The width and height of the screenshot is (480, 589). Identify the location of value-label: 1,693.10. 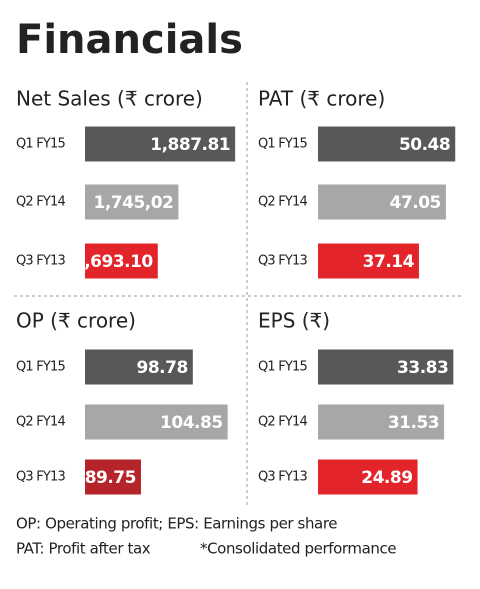
(113, 262).